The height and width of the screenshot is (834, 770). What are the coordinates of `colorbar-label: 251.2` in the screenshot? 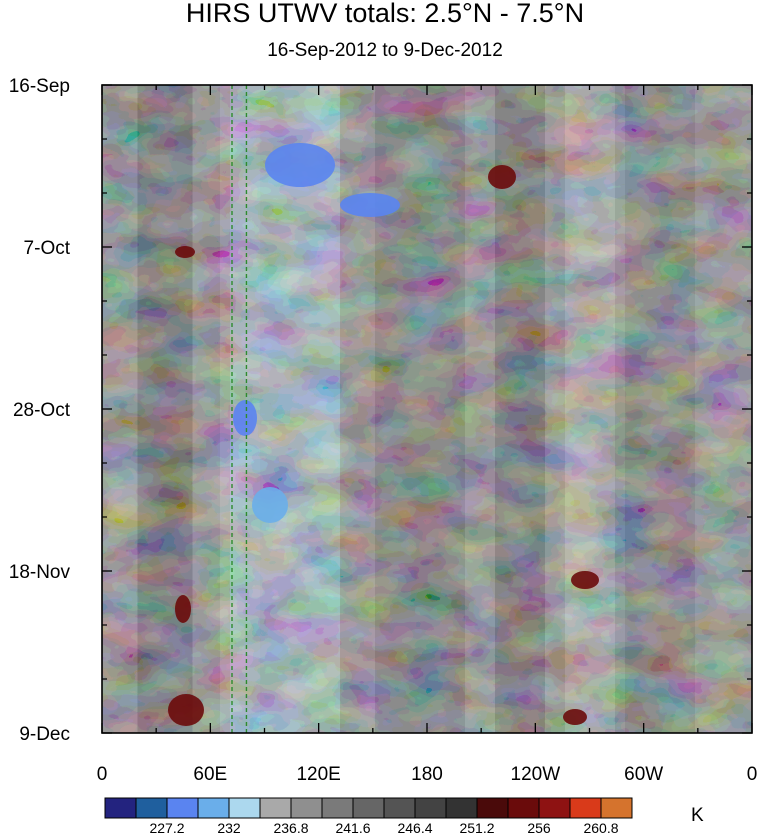 It's located at (476, 827).